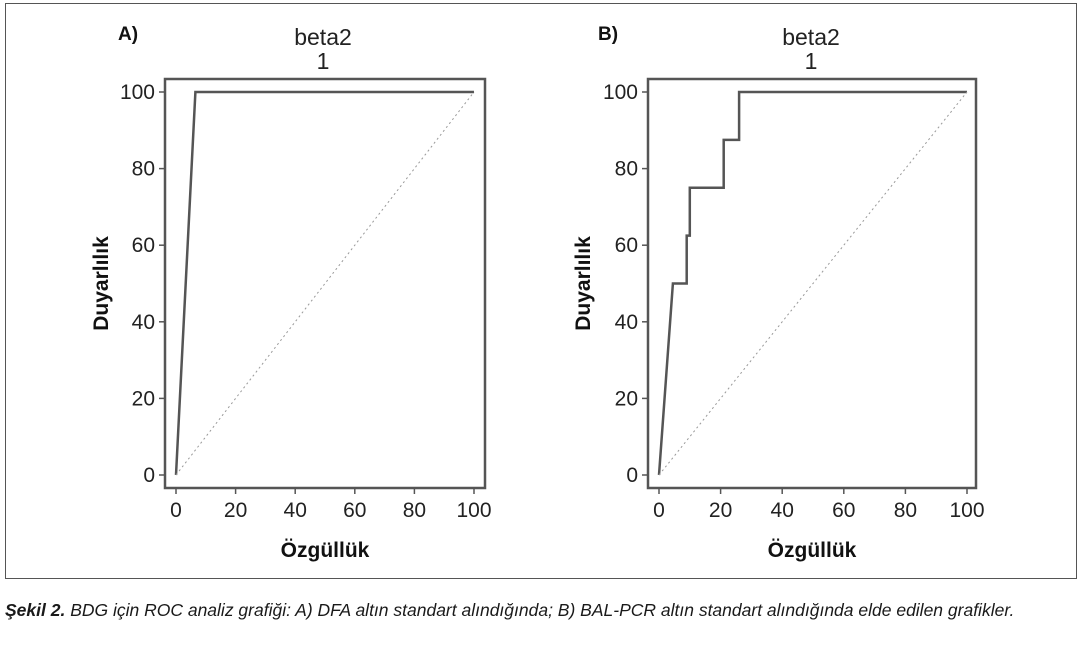 Image resolution: width=1082 pixels, height=660 pixels. I want to click on panel-label: B), so click(608, 34).